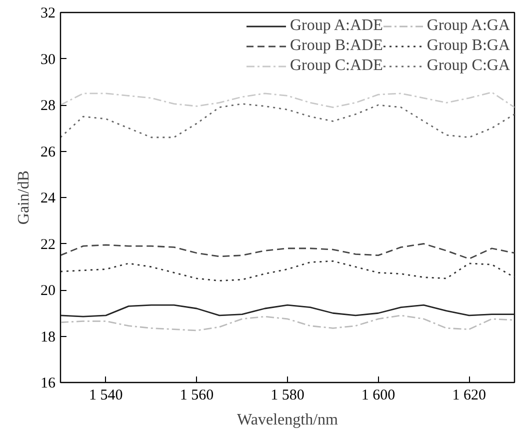 The width and height of the screenshot is (518, 432). Describe the element at coordinates (48, 106) in the screenshot. I see `y-tick-label: 28` at that location.